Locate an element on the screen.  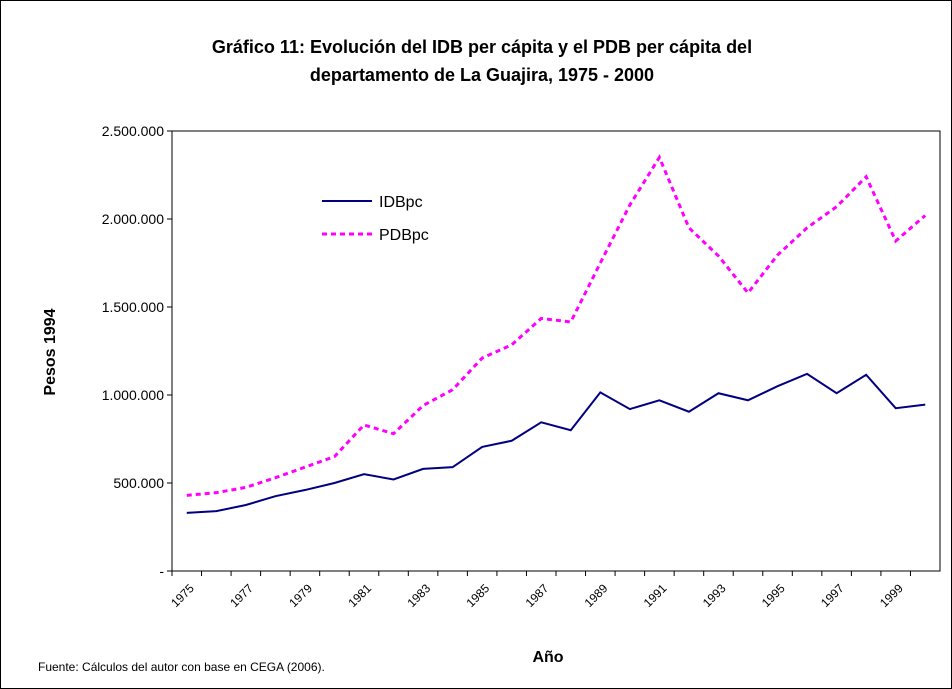
x-axis-label: Año is located at coordinates (547, 657).